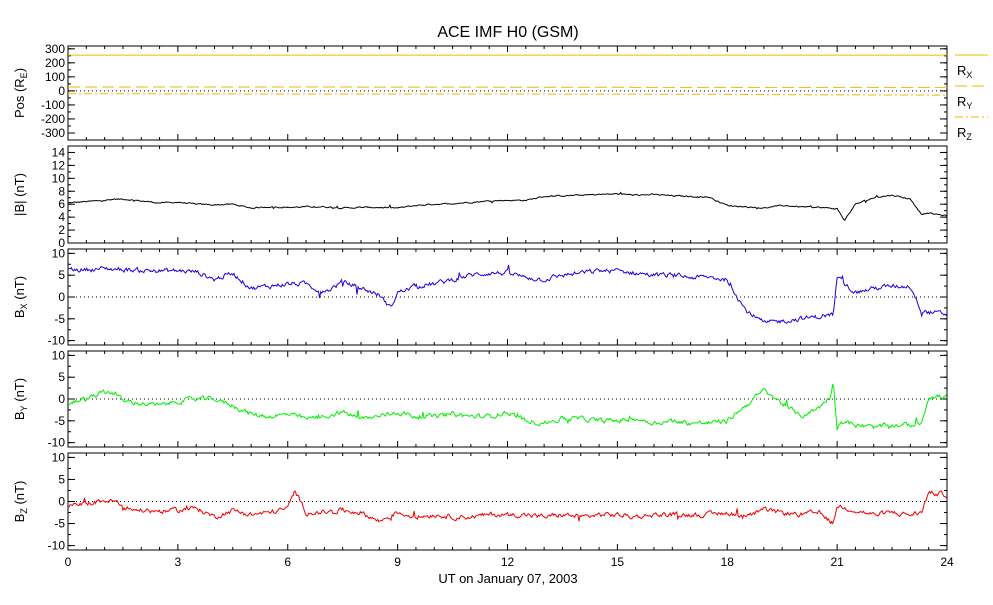 Image resolution: width=993 pixels, height=605 pixels. I want to click on x-tick-label: 18, so click(728, 562).